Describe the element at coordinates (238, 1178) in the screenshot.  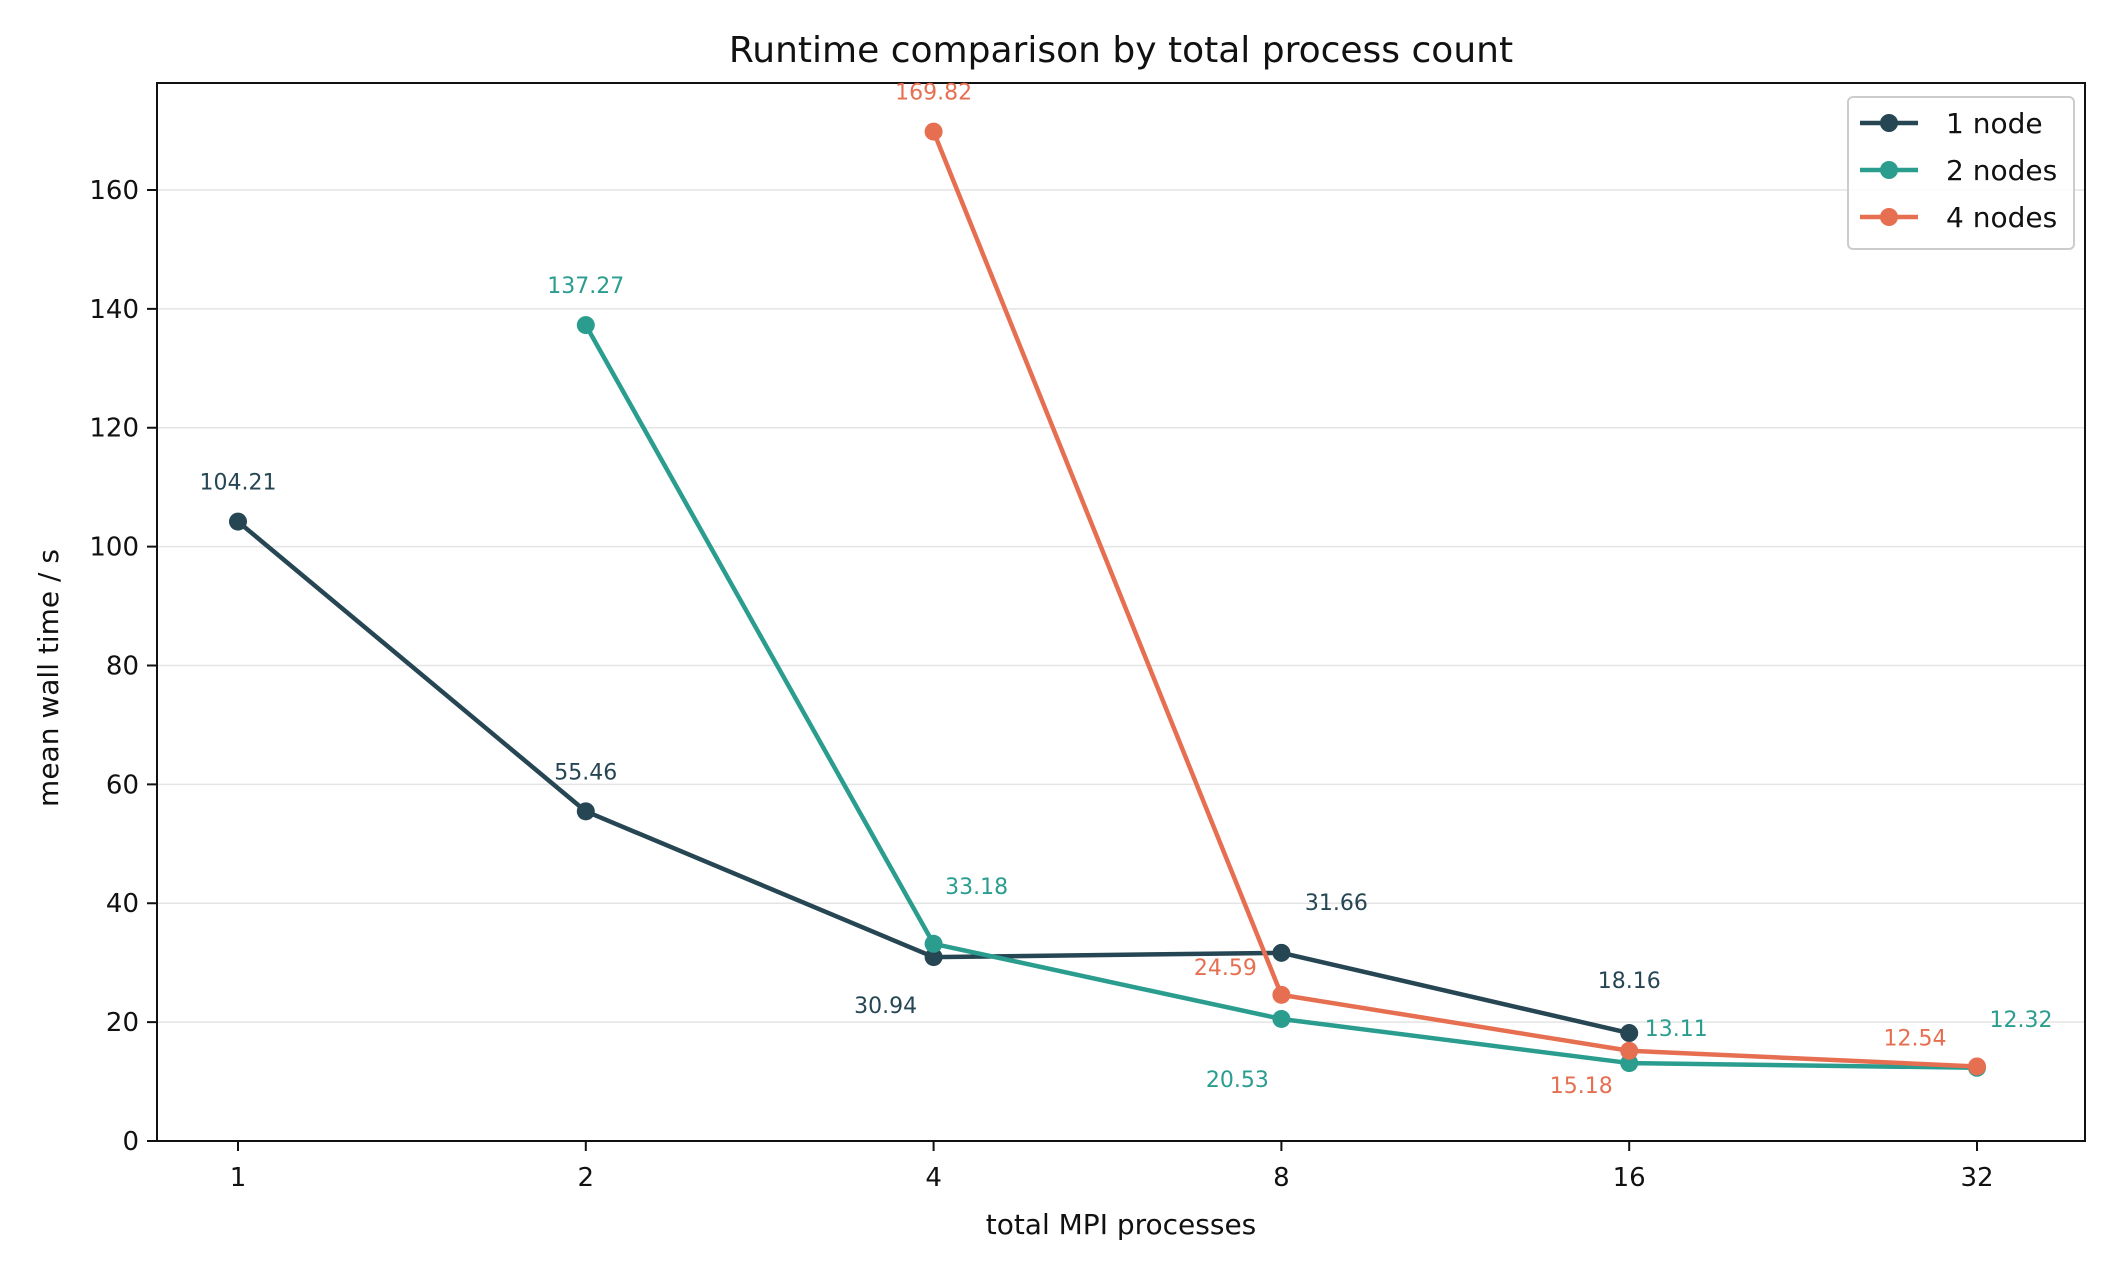
I see `x-tick-label: 1` at that location.